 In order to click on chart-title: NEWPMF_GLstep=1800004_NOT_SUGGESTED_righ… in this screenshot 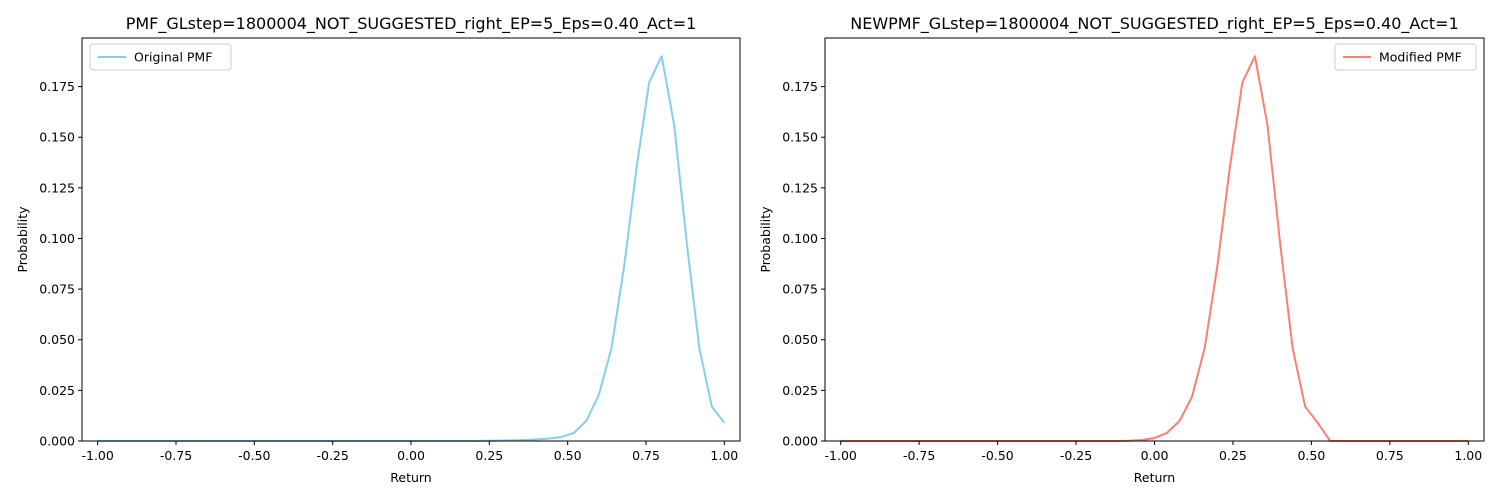, I will do `click(1154, 24)`.